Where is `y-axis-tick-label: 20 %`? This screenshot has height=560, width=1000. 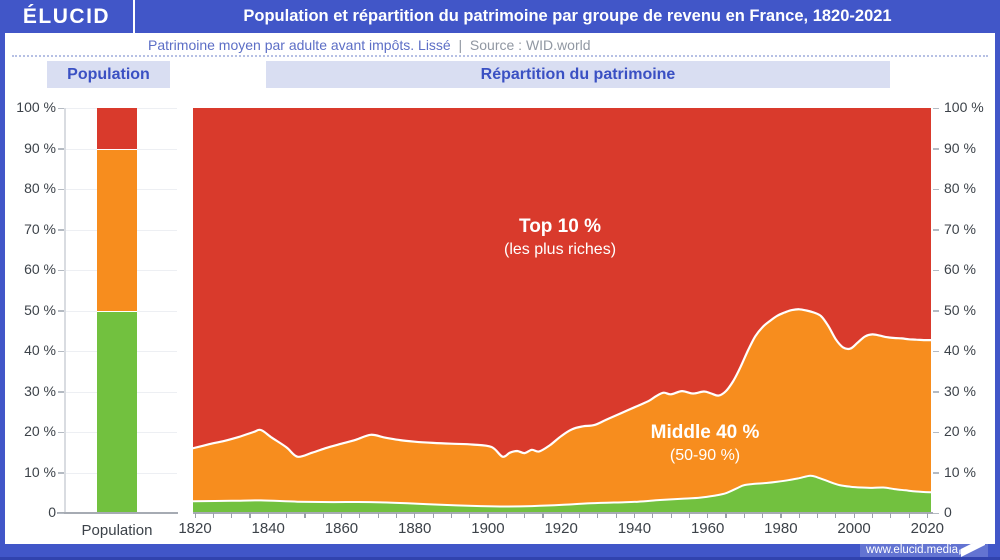
y-axis-tick-label: 20 % is located at coordinates (960, 431).